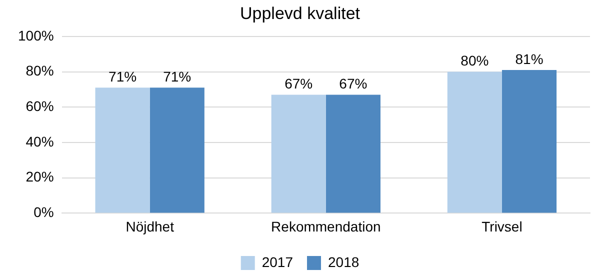 The image size is (600, 280). Describe the element at coordinates (40, 176) in the screenshot. I see `y-tick-label: 20%` at that location.